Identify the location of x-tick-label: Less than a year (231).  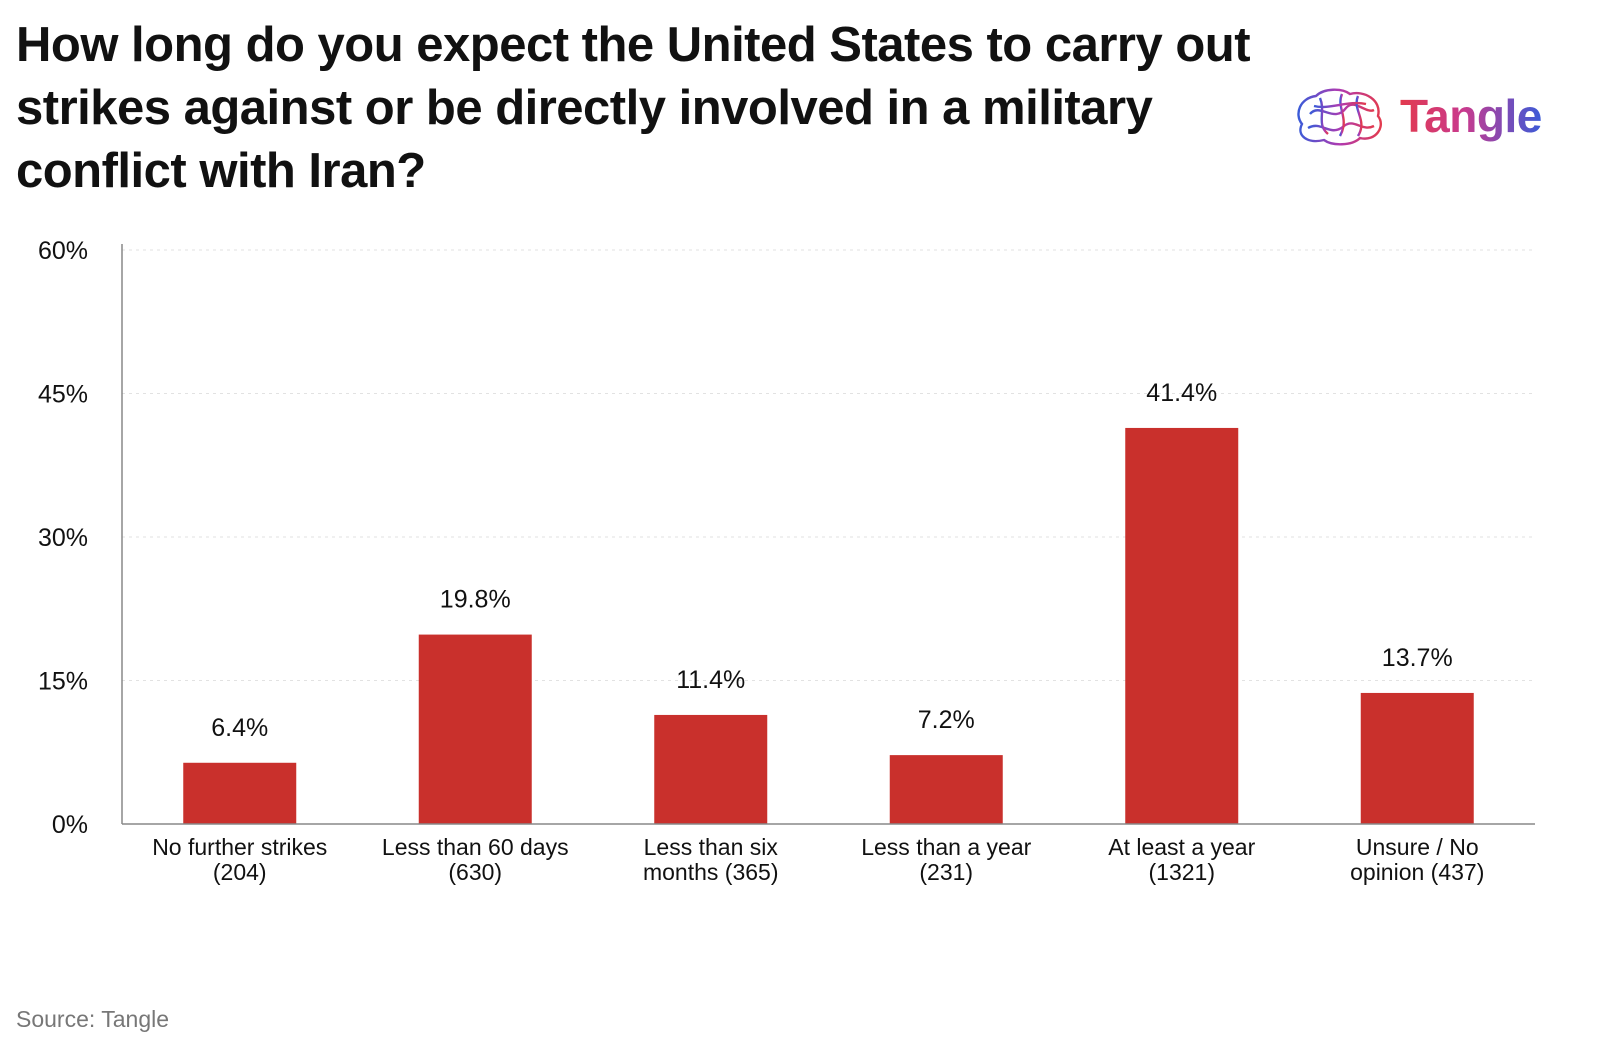
(946, 859).